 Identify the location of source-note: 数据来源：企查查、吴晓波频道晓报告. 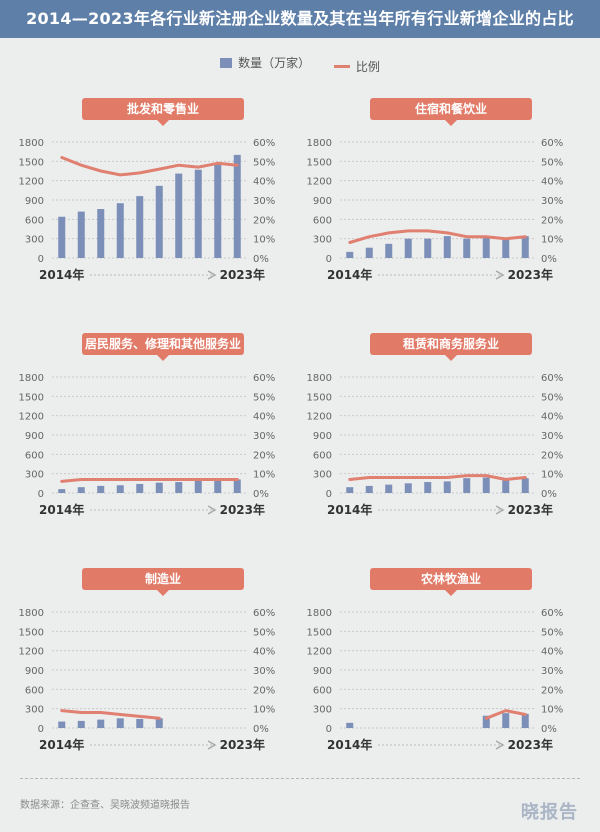
(105, 805).